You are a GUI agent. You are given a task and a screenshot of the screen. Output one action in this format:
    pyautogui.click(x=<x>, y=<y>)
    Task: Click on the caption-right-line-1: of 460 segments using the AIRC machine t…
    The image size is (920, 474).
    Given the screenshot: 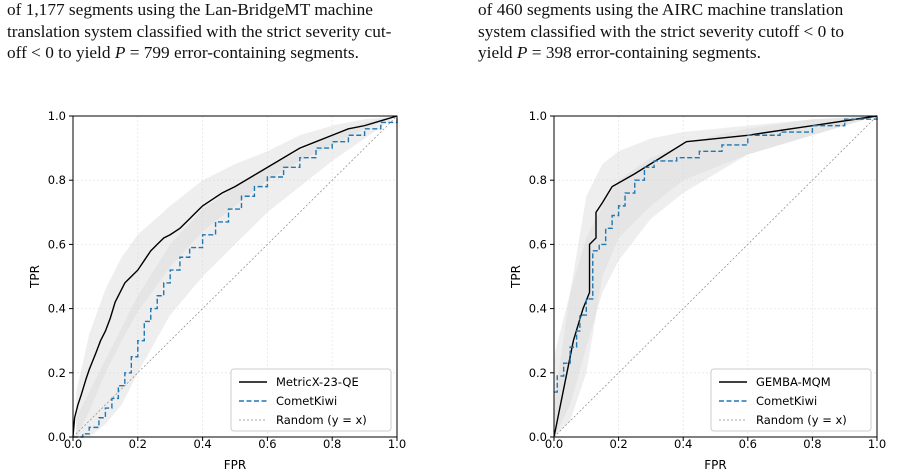 What is the action you would take?
    pyautogui.click(x=661, y=9)
    